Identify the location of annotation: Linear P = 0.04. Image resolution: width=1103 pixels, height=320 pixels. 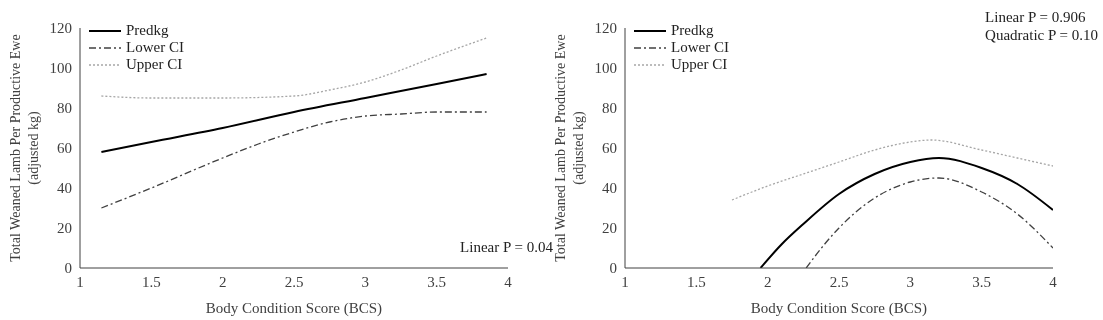
(506, 247).